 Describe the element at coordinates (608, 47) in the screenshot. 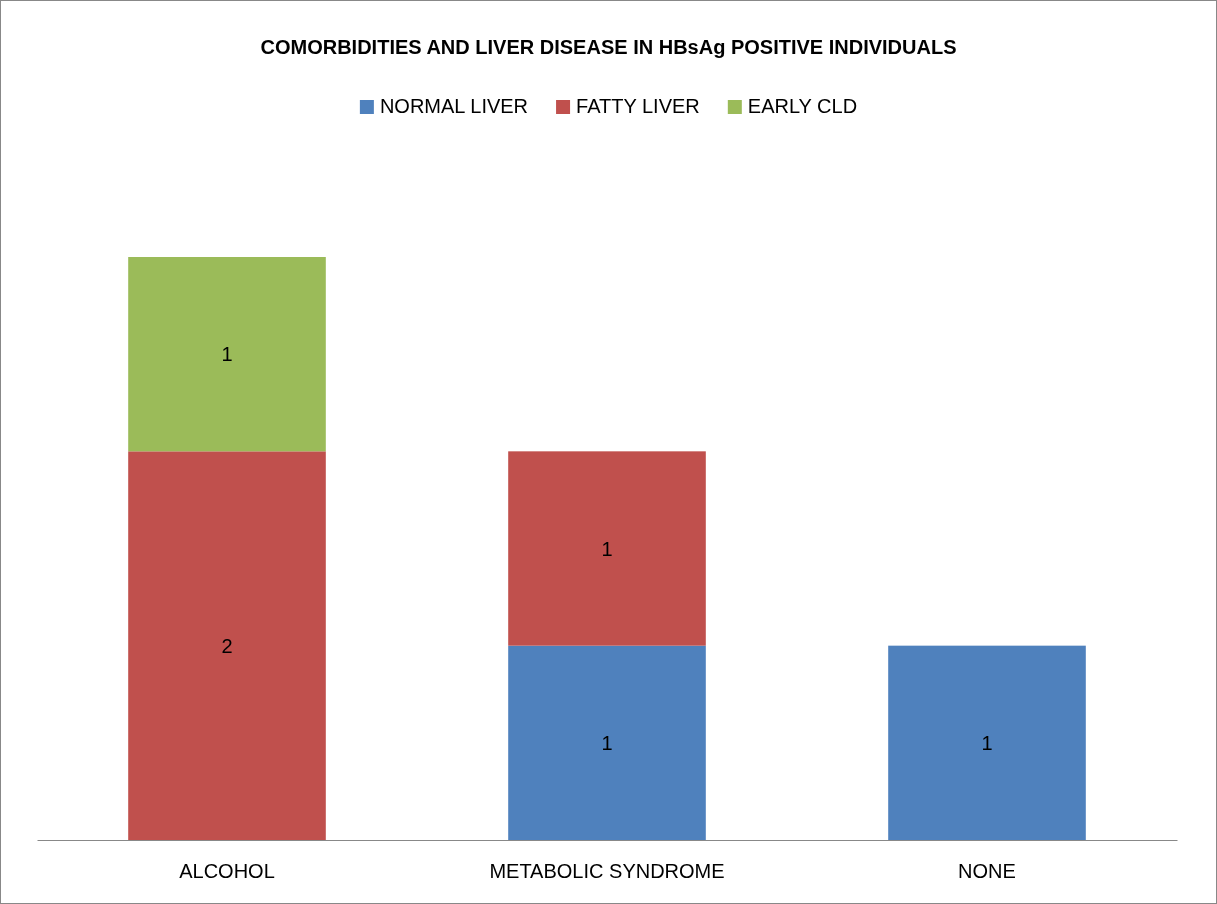

I see `chart-title: COMORBIDITIES AND LIVER DISEASE IN HBsAg POSITIVE INDIVIDUALS` at that location.